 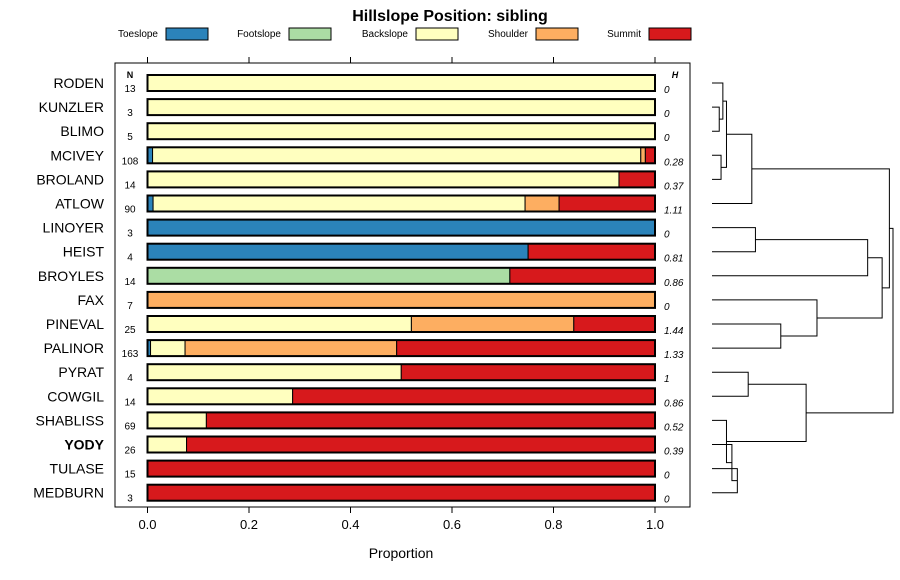 What do you see at coordinates (130, 185) in the screenshot?
I see `n-value-broland: 14` at bounding box center [130, 185].